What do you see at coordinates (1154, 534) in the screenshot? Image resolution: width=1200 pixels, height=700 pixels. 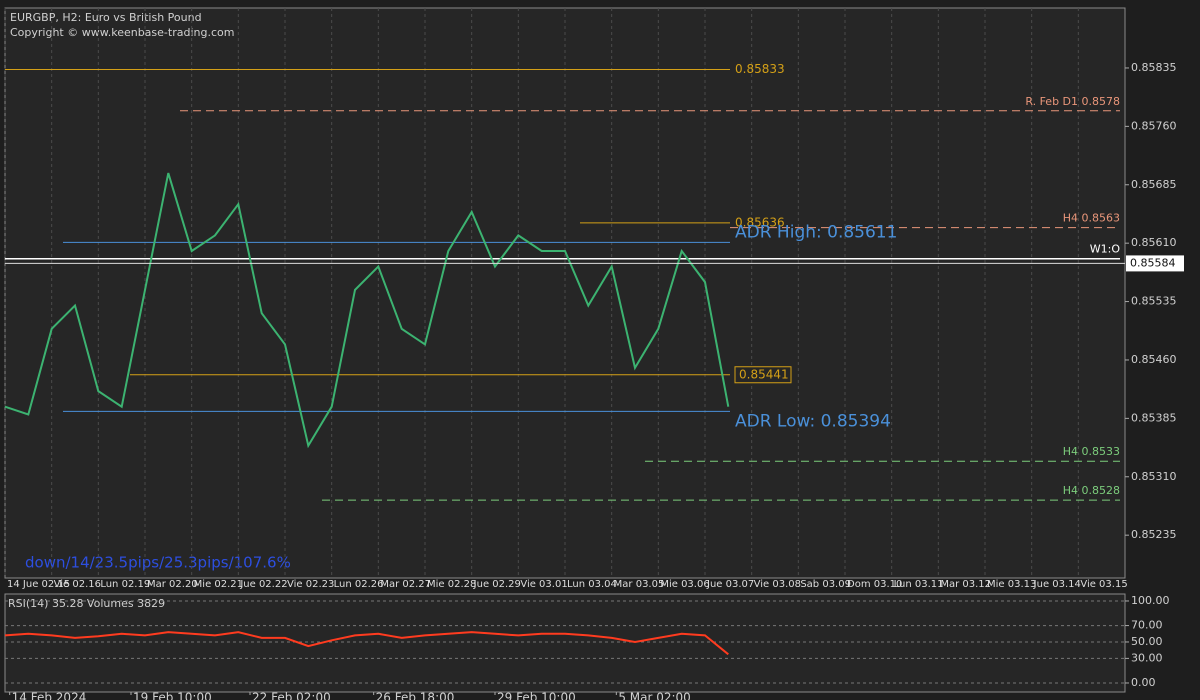 I see `y-tick-label: 0.85235` at bounding box center [1154, 534].